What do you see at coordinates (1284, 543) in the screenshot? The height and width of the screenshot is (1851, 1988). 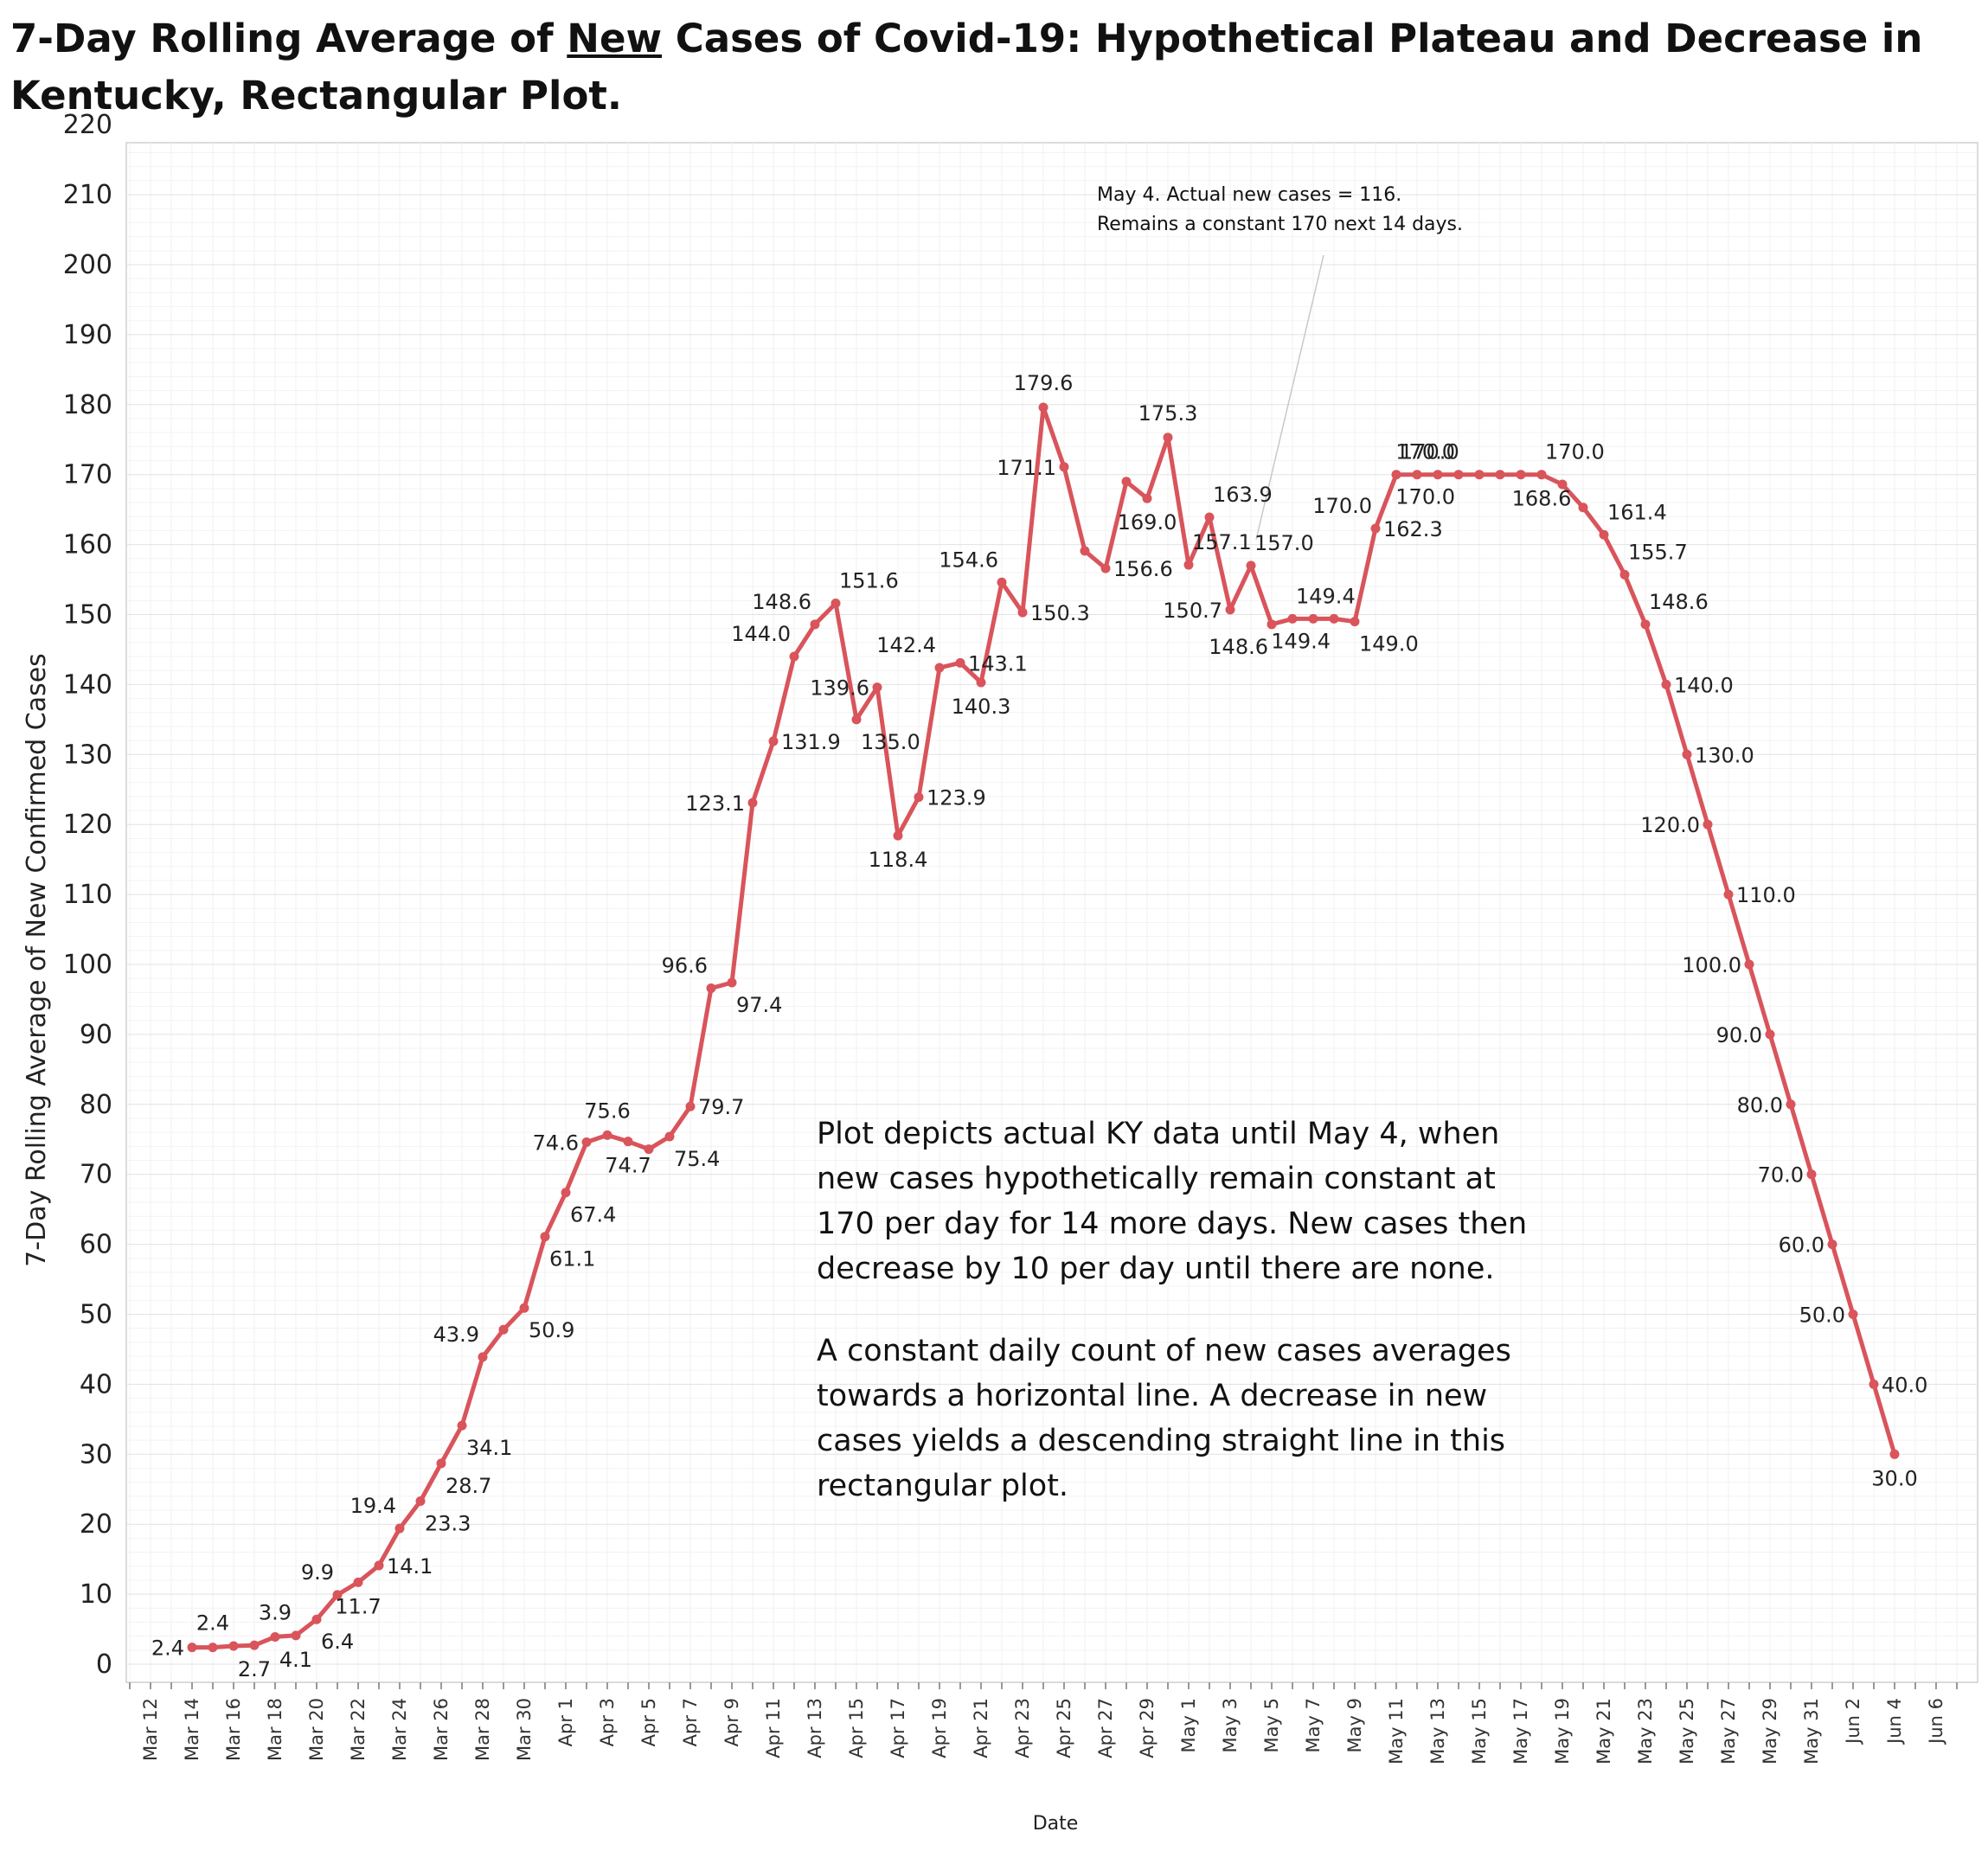 I see `data-label: 157.0` at bounding box center [1284, 543].